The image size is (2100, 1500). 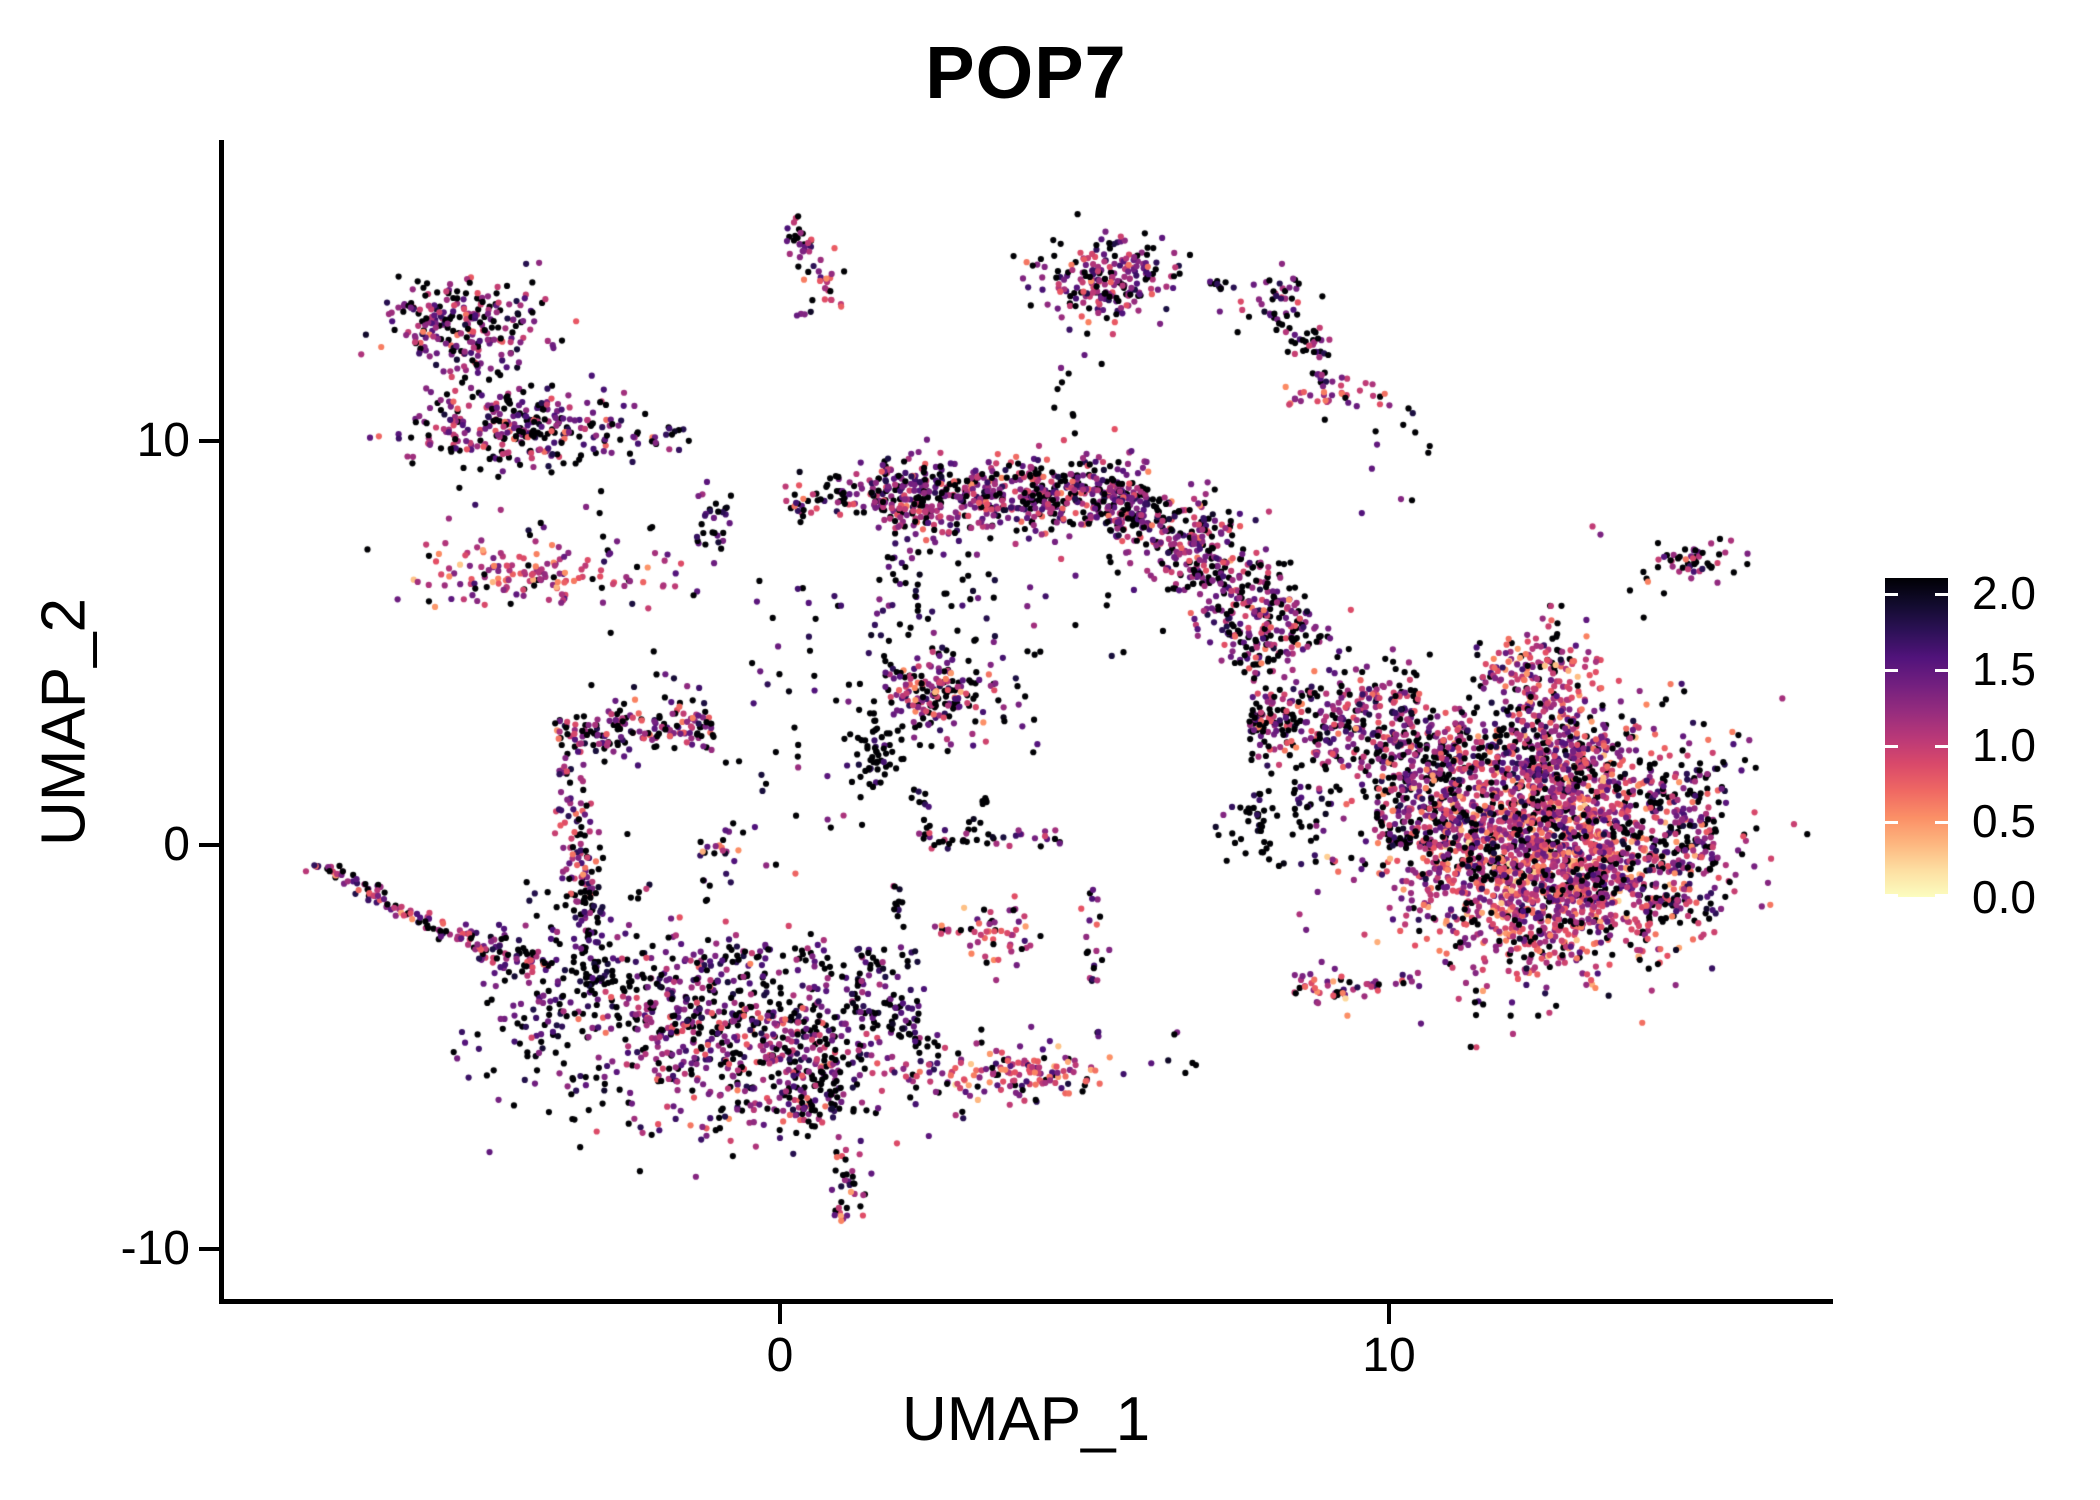 I want to click on y-axis-title: UMAP_2, so click(x=64, y=722).